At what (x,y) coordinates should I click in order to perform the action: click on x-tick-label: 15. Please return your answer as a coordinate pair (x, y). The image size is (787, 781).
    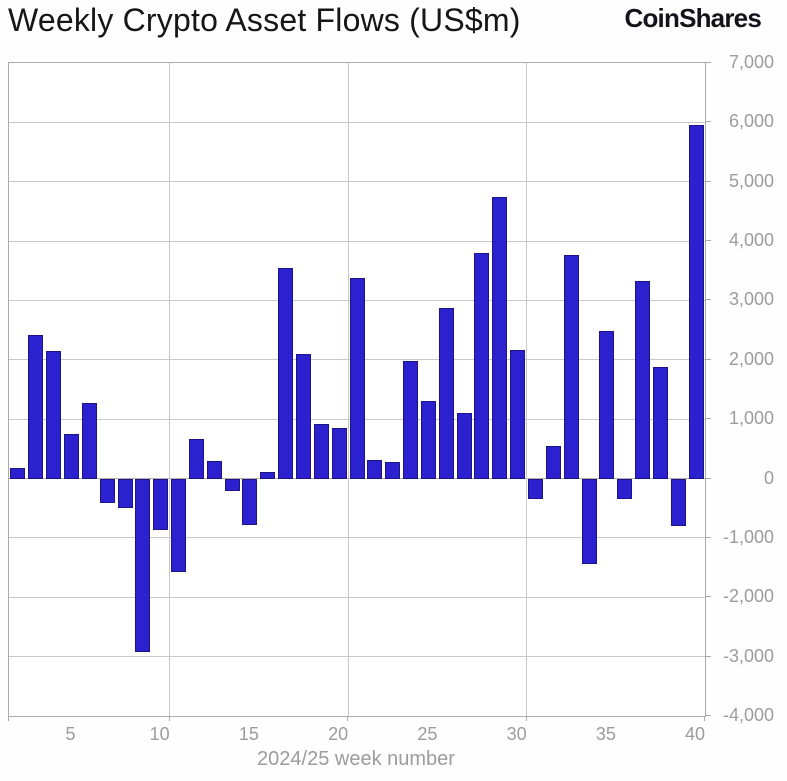
    Looking at the image, I should click on (248, 734).